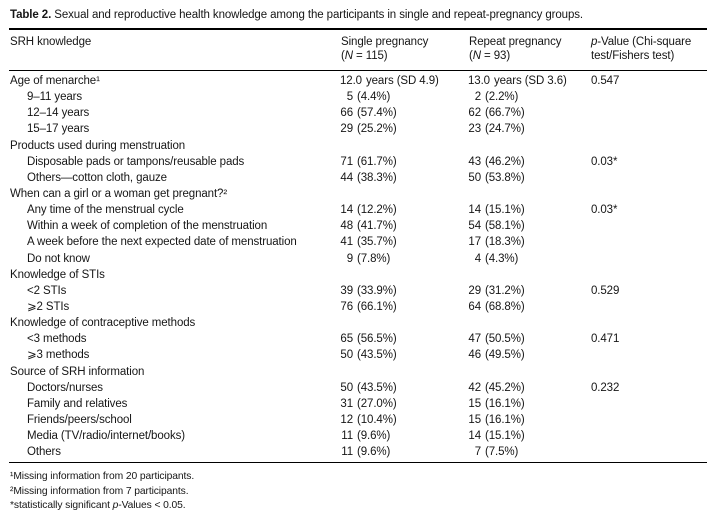  What do you see at coordinates (529, 404) in the screenshot?
I see `repeat-pregnancy-value: 15 (16.1%)` at bounding box center [529, 404].